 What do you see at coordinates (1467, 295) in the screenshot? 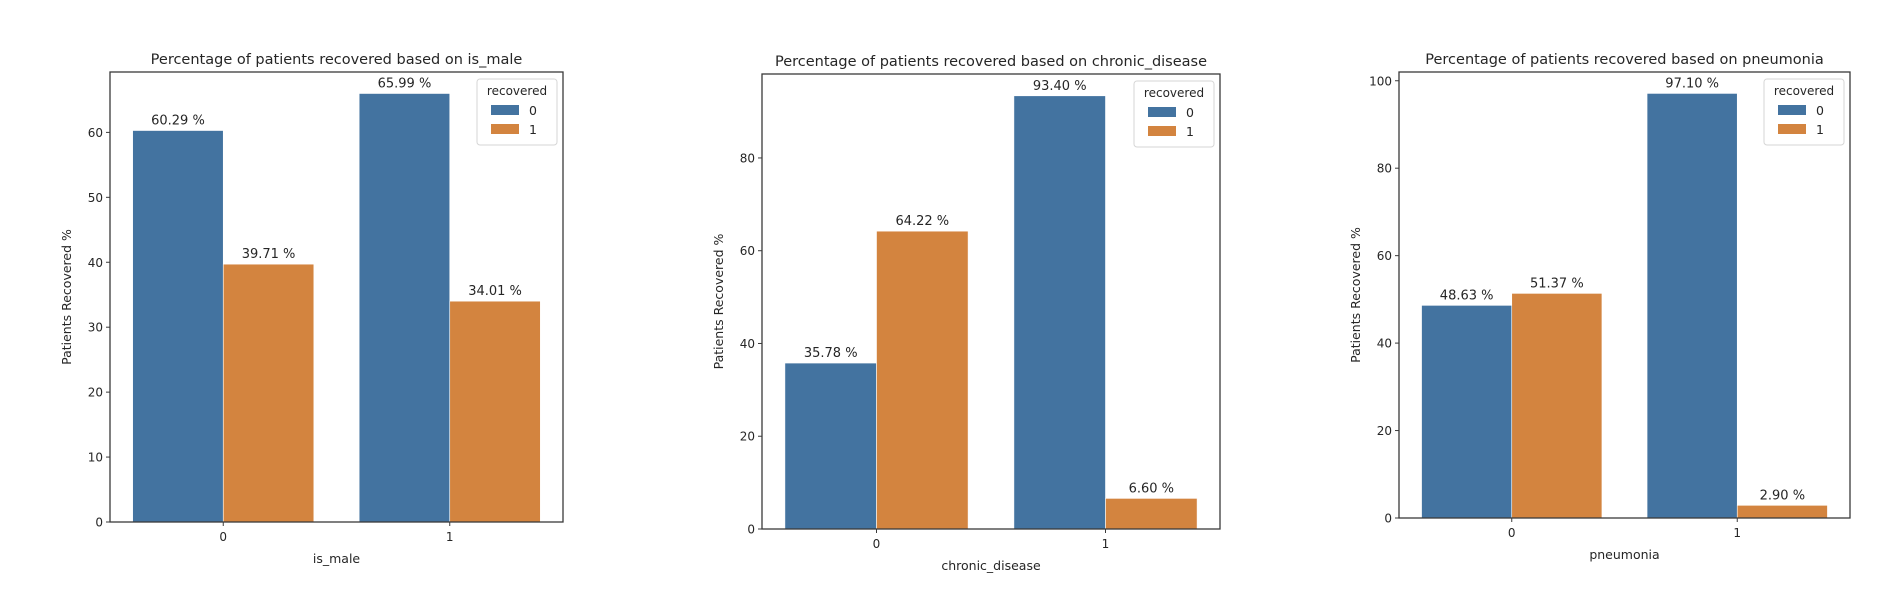
I see `bar-data-label: 48.63 %` at bounding box center [1467, 295].